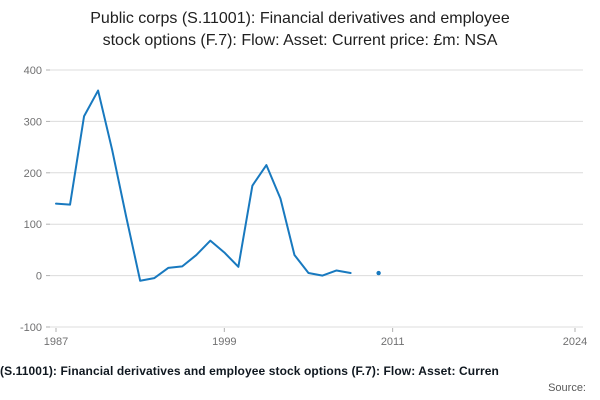 Image resolution: width=600 pixels, height=400 pixels. What do you see at coordinates (56, 342) in the screenshot?
I see `svg-text: 1987` at bounding box center [56, 342].